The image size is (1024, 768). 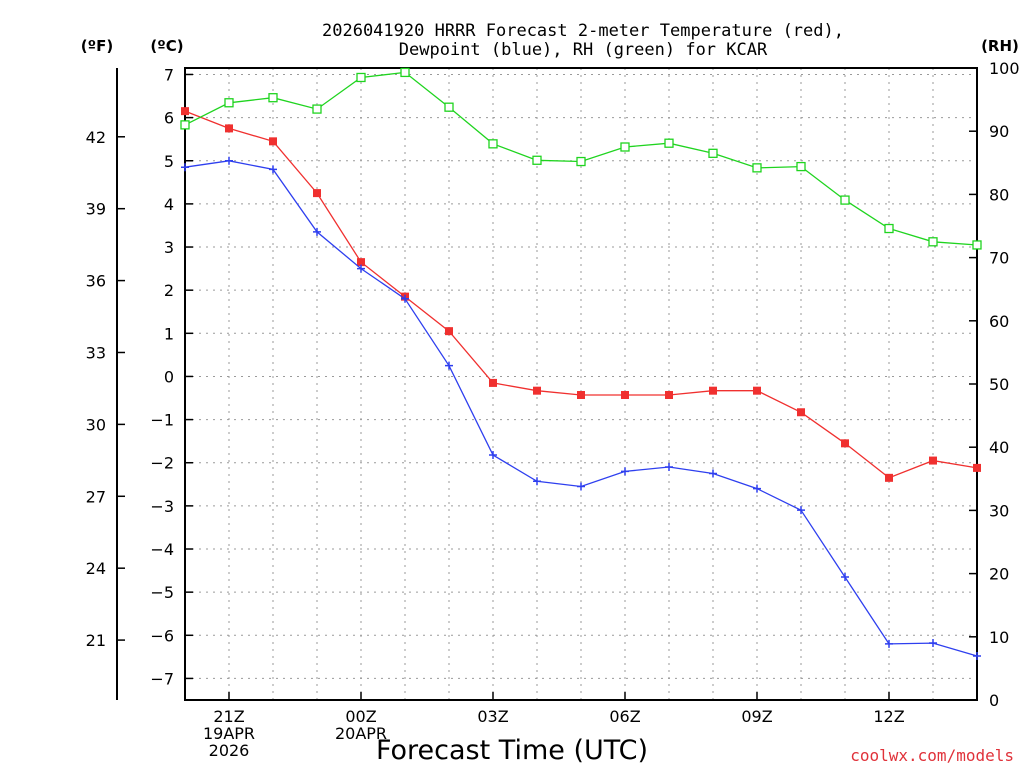 I want to click on celsius-tick-label: −7, so click(x=162, y=678).